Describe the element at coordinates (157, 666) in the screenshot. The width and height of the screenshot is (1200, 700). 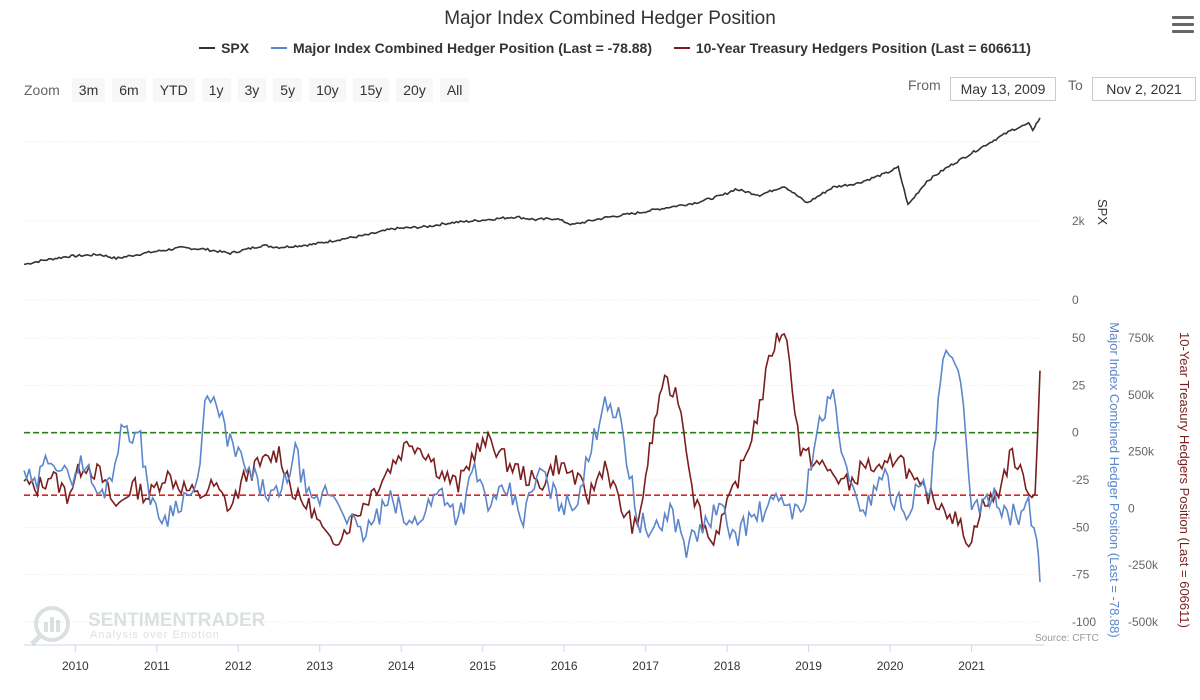
I see `x-tick-label: 2011` at that location.